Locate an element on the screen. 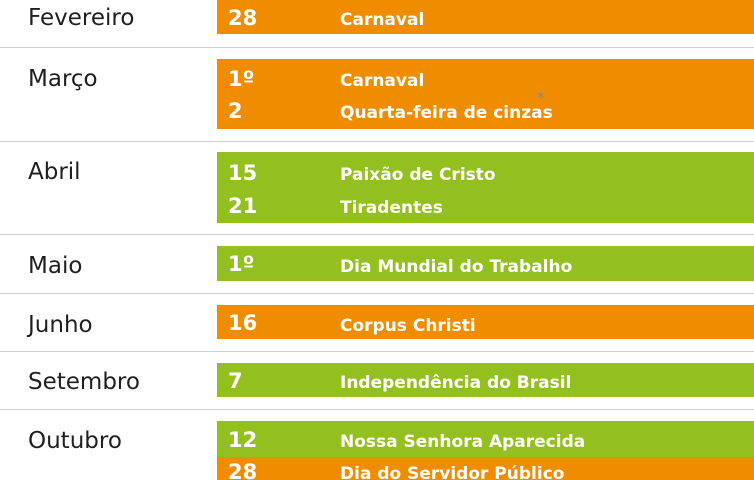 This screenshot has width=754, height=480. holiday-name: Quarta-feira de cinzas is located at coordinates (446, 113).